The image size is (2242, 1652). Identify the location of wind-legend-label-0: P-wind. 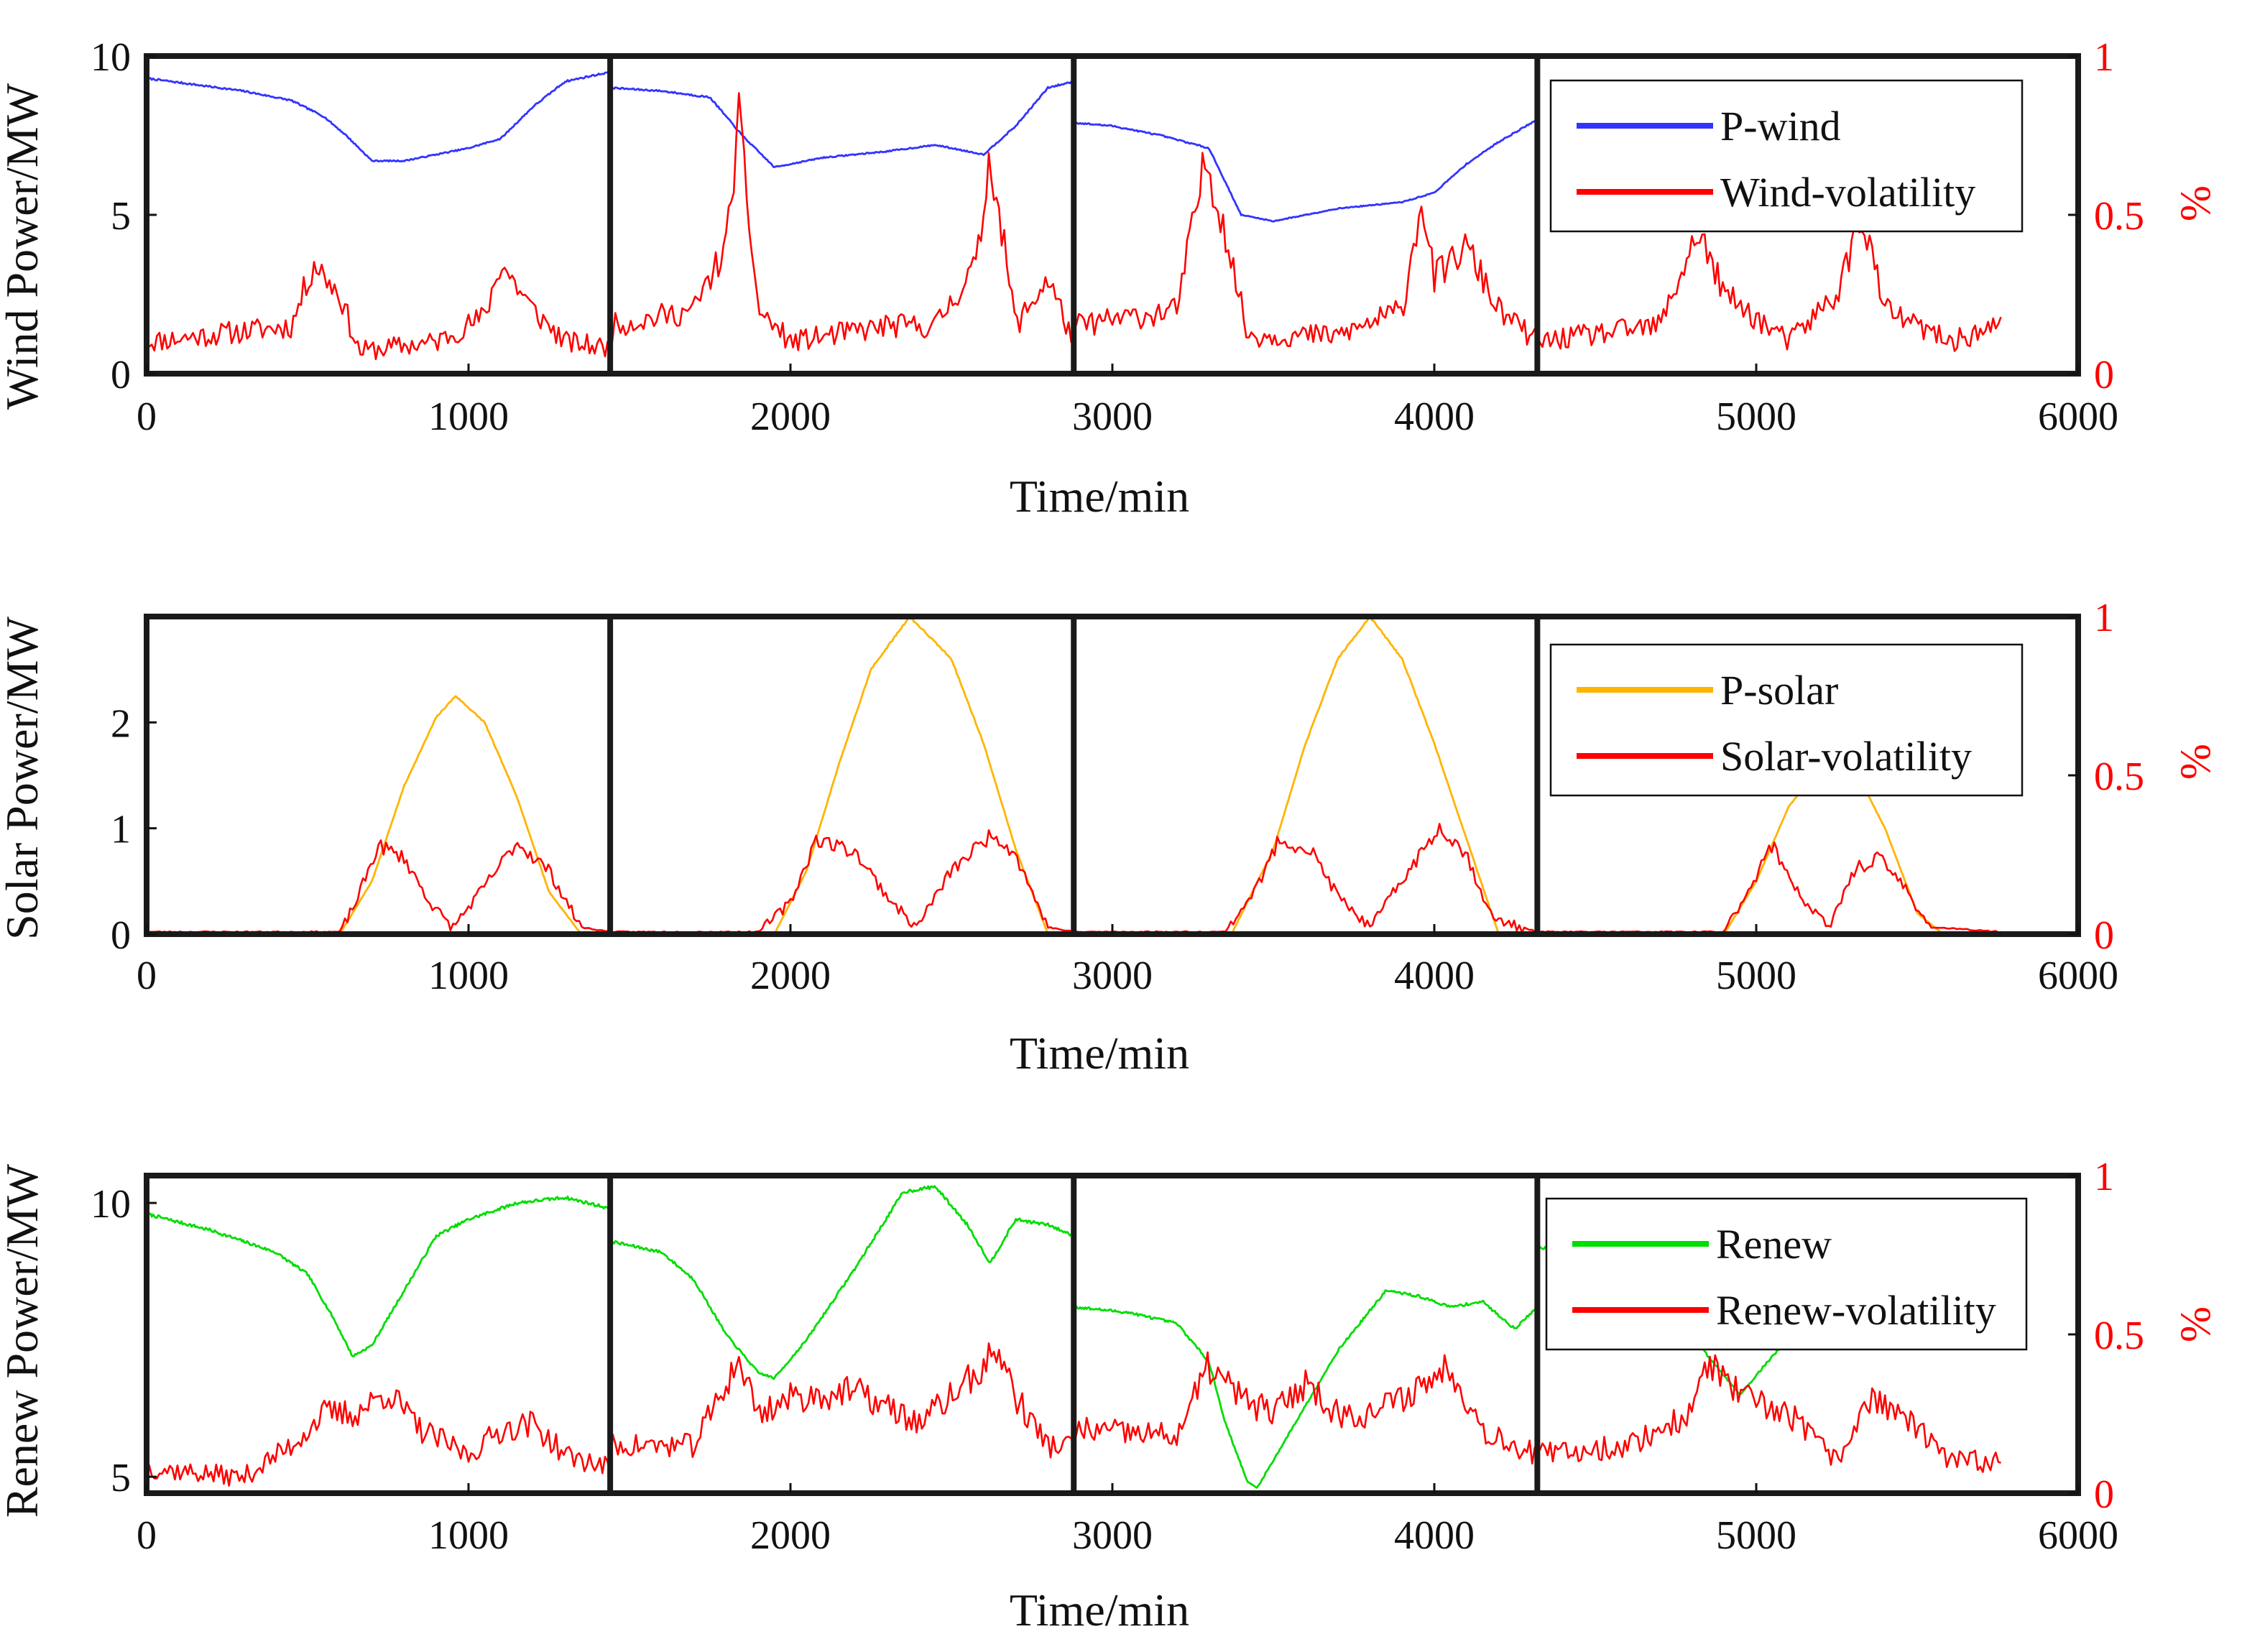
(1780, 126).